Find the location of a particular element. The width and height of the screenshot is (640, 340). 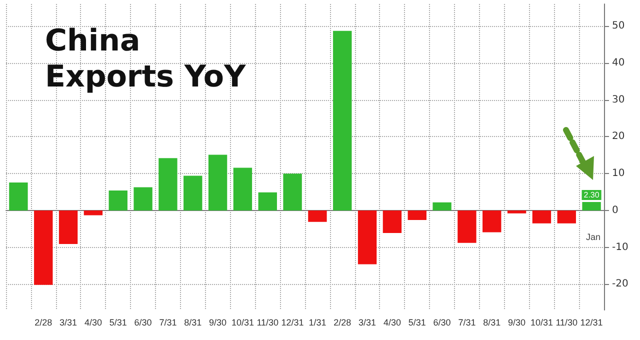

y-tick-label: 40 is located at coordinates (618, 62).